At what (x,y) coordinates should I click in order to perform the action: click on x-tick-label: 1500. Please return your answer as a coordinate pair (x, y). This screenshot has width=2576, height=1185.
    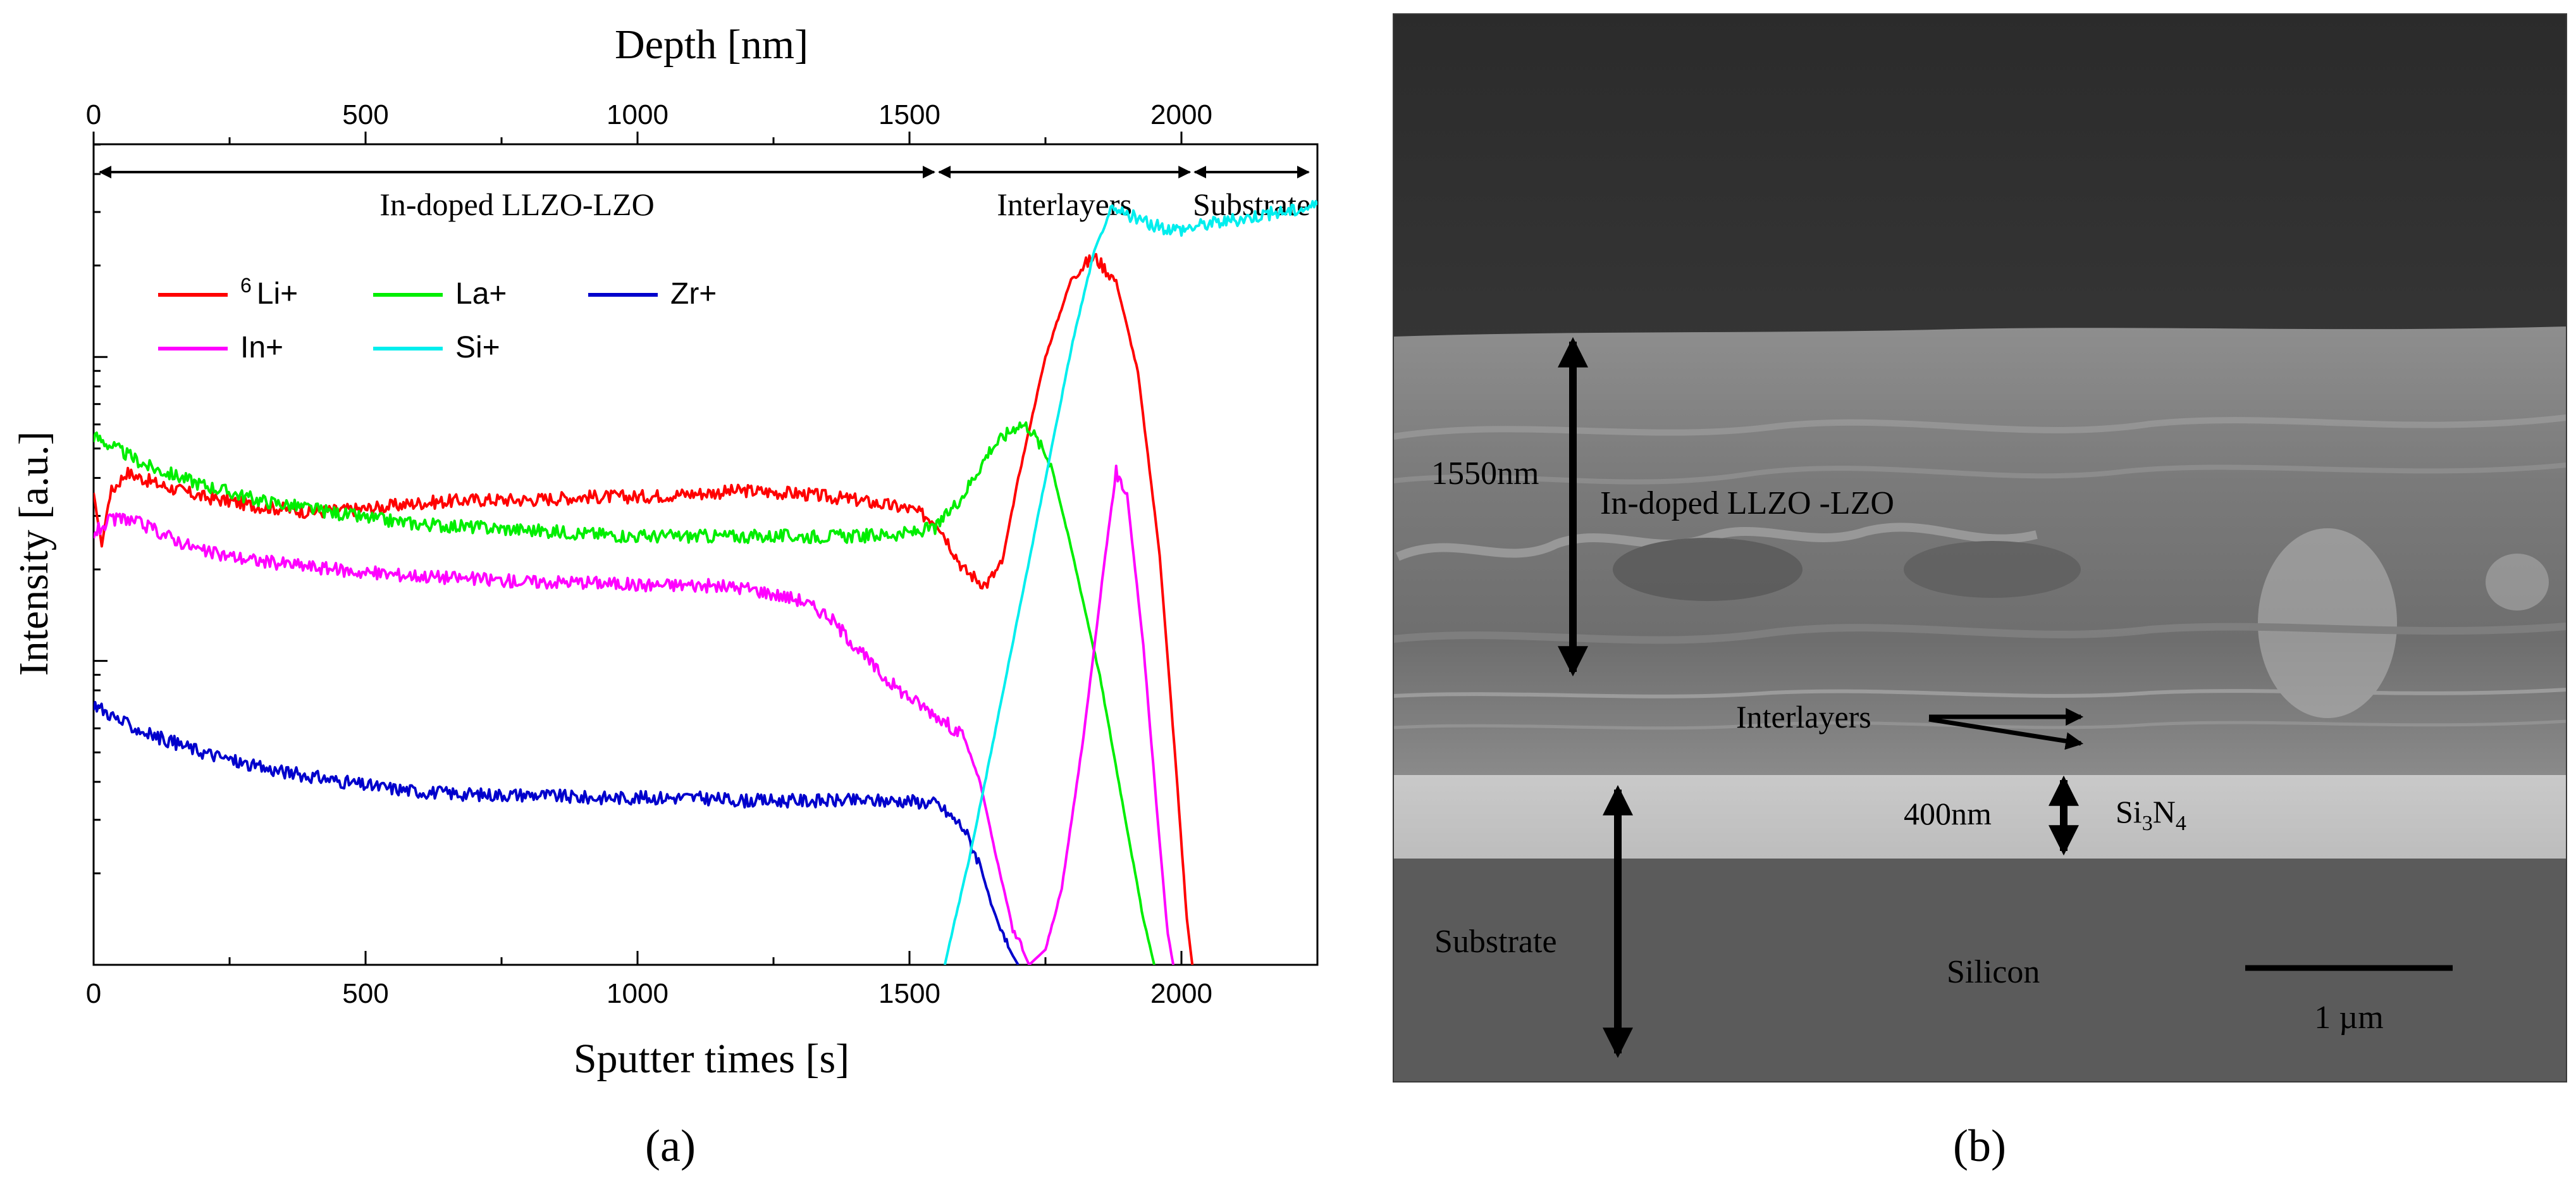
    Looking at the image, I should click on (909, 993).